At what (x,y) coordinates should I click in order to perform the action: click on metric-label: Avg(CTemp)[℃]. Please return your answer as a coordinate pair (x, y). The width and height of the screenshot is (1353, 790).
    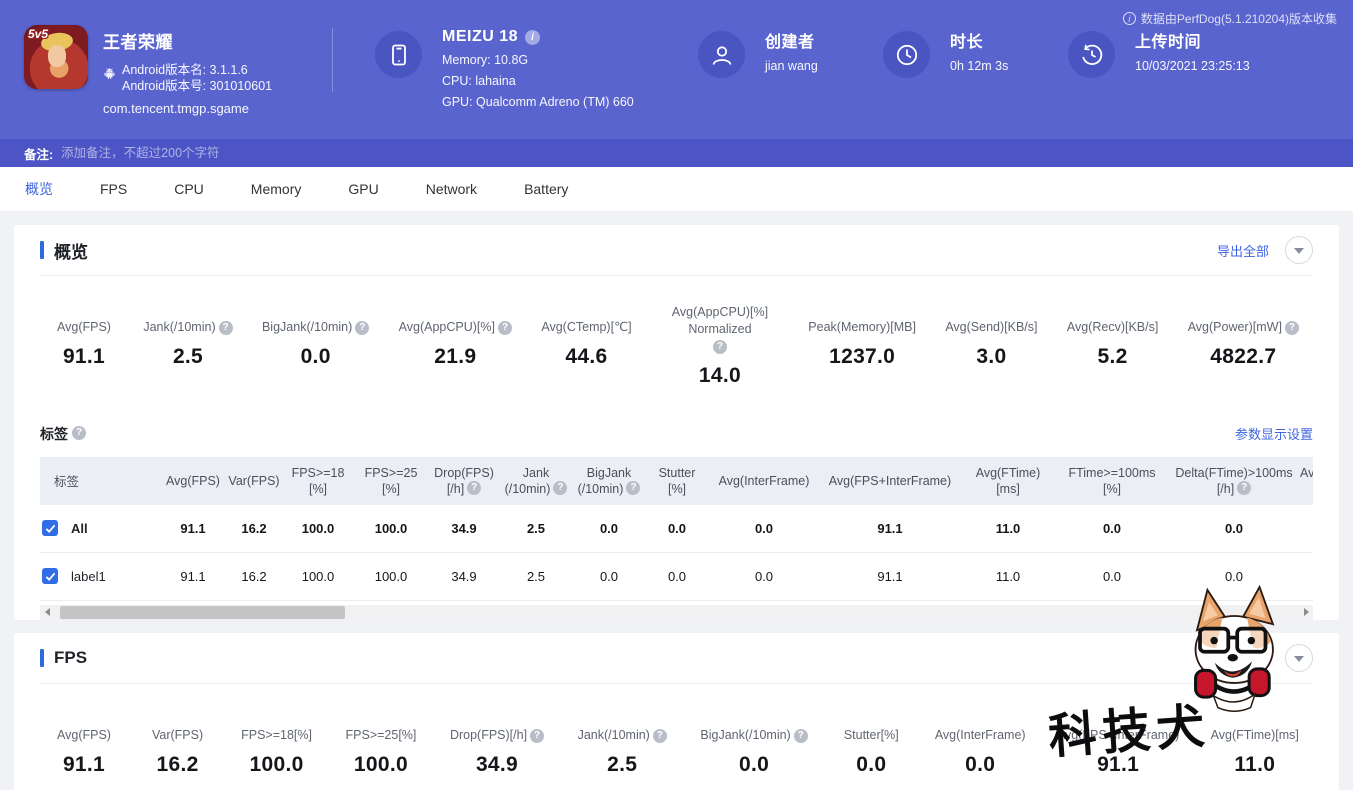
    Looking at the image, I should click on (586, 327).